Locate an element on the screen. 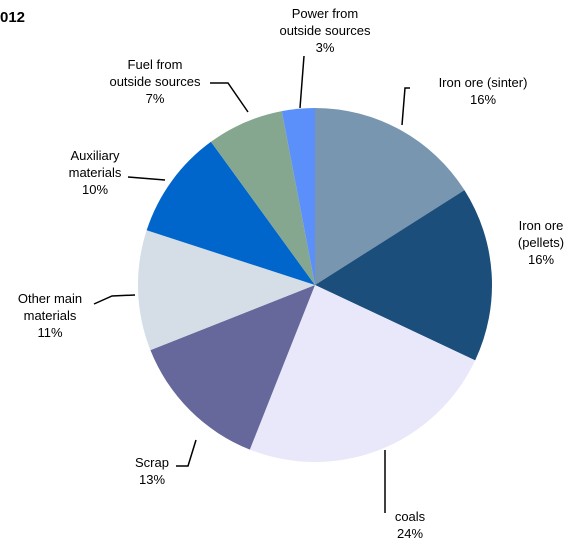  value-label: 10% is located at coordinates (95, 189).